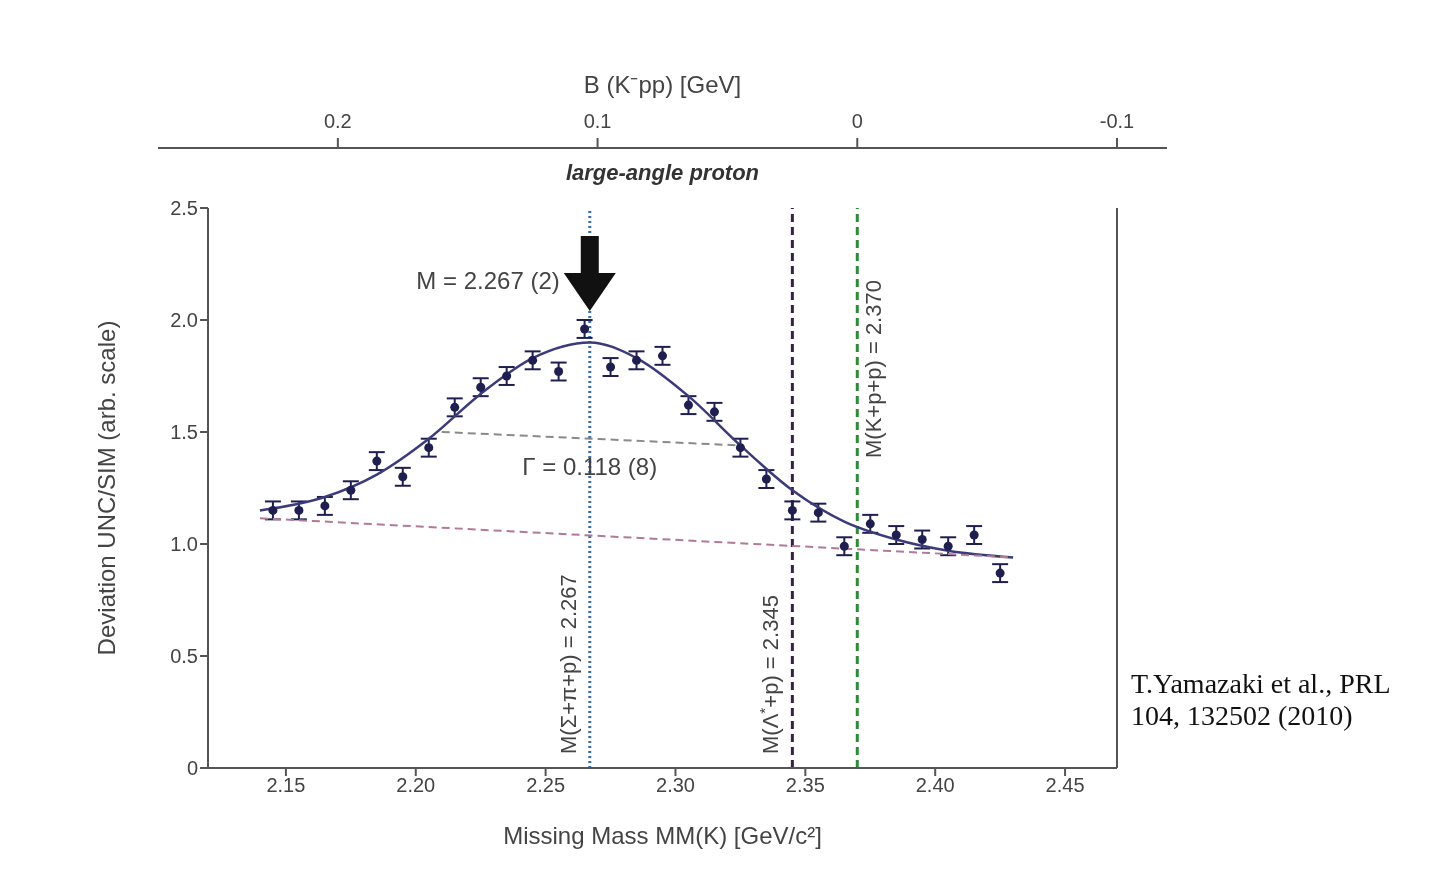  I want to click on ref-line-label: M(K+p+p) = 2.370, so click(874, 369).